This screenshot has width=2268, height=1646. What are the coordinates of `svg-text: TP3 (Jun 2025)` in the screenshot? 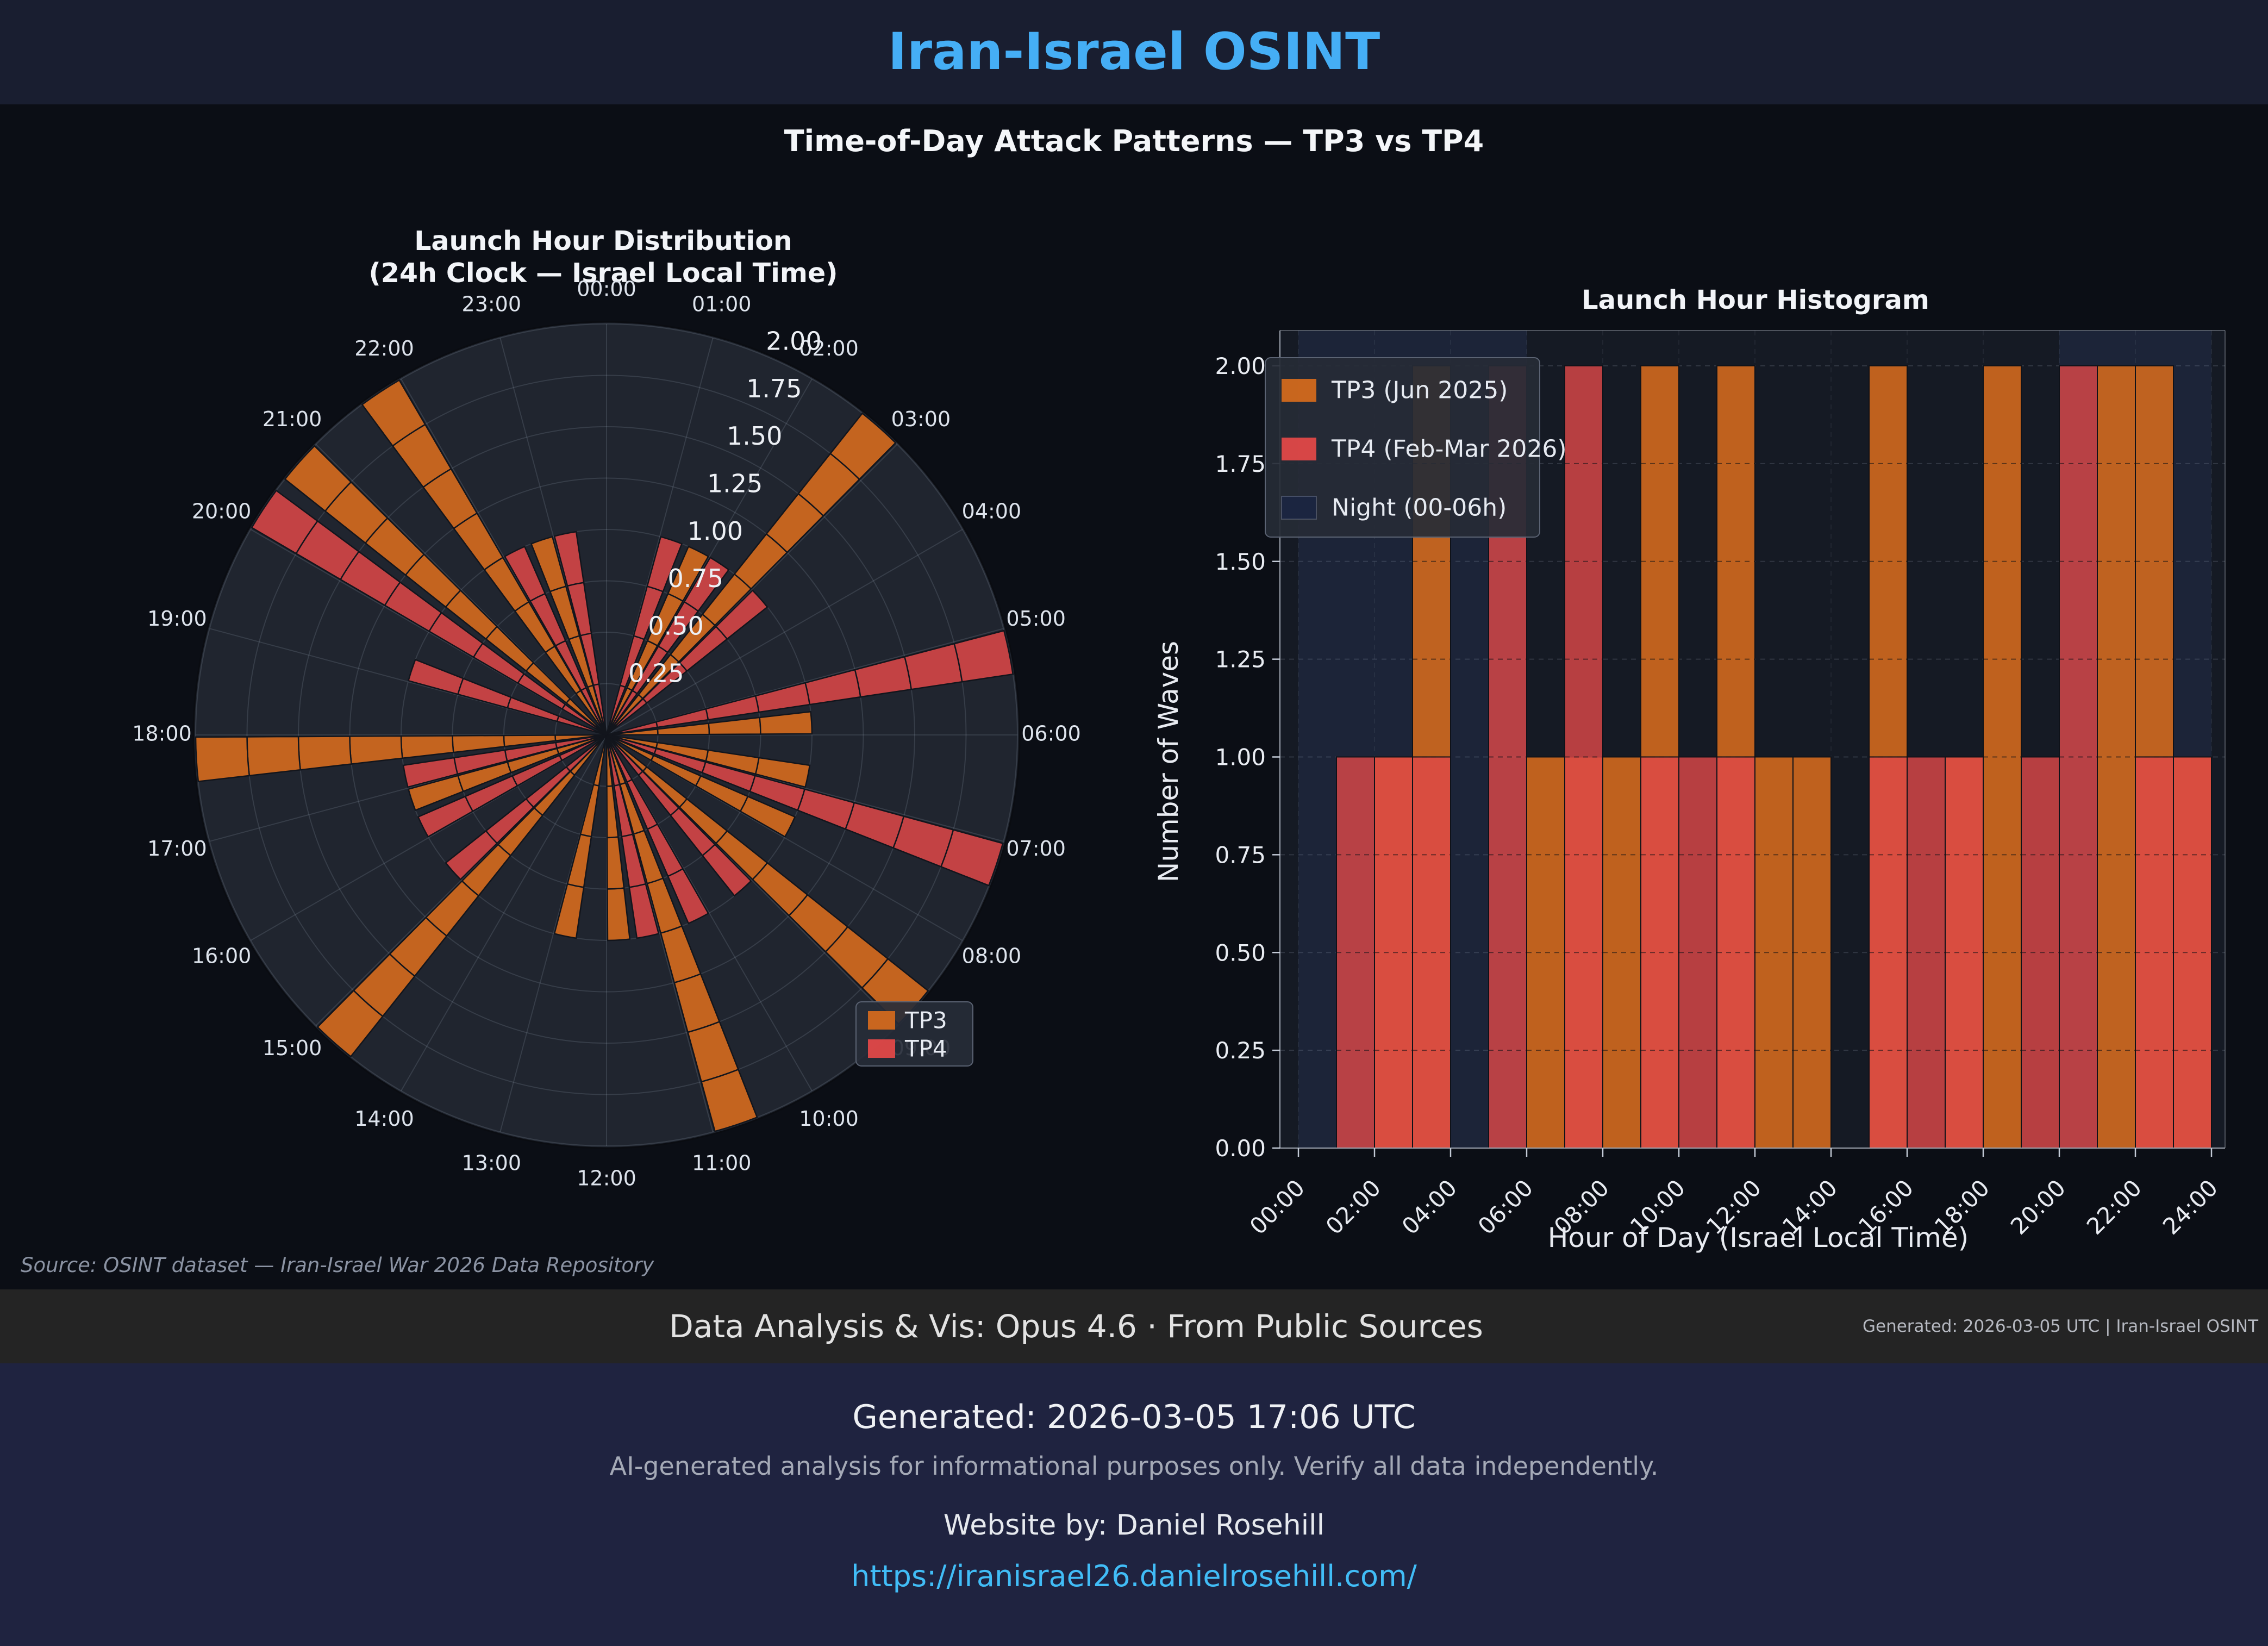 It's located at (1419, 390).